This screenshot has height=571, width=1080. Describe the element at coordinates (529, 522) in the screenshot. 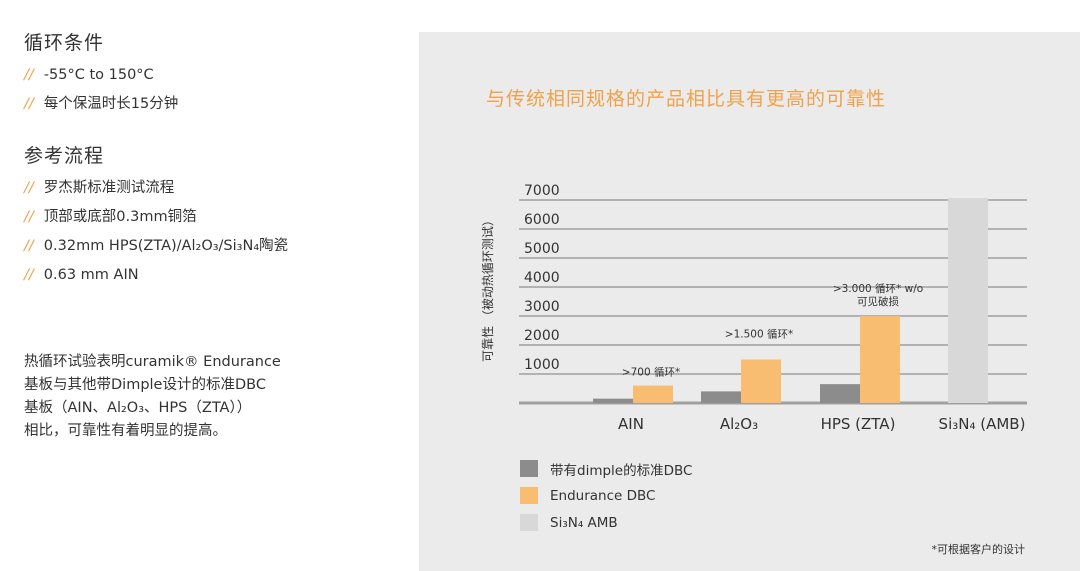

I see `legend-swatch-si3n4-amb` at that location.